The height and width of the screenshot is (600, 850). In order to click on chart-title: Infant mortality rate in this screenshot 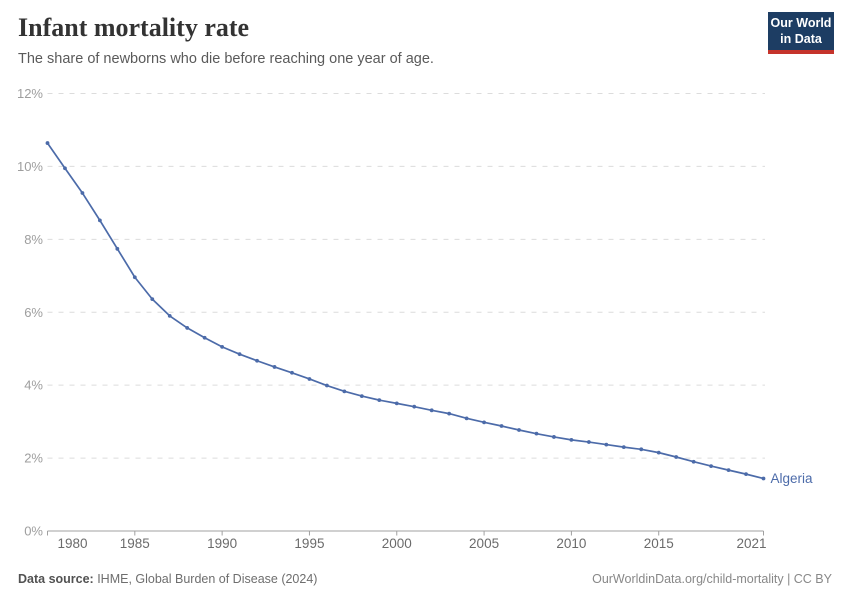, I will do `click(134, 27)`.